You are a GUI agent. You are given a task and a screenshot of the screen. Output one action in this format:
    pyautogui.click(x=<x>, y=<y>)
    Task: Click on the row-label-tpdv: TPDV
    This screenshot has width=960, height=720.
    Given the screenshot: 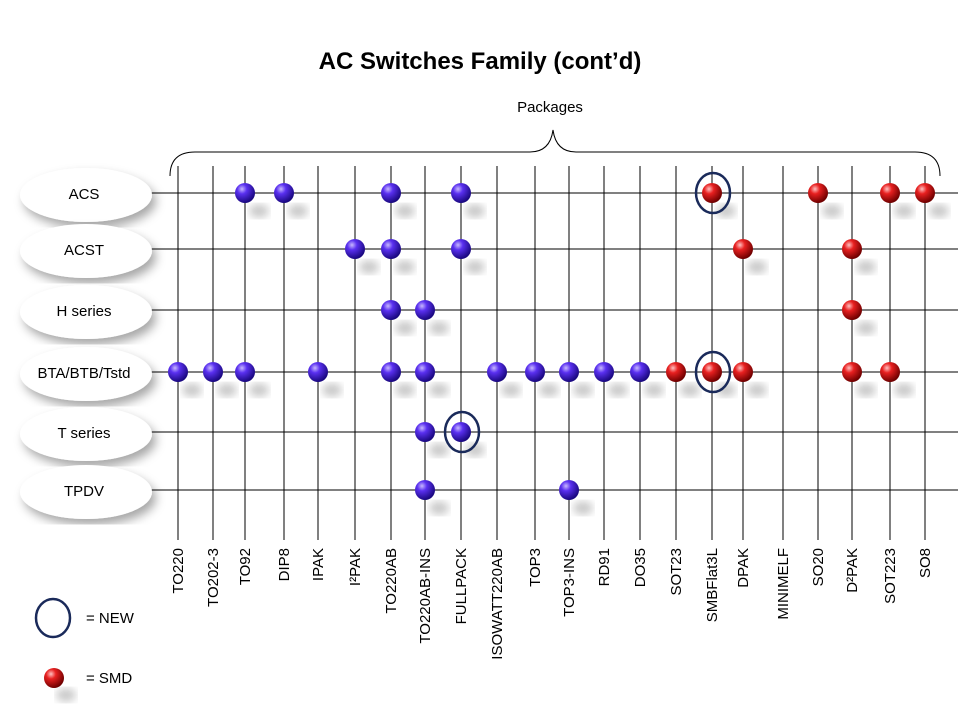 What is the action you would take?
    pyautogui.click(x=86, y=492)
    